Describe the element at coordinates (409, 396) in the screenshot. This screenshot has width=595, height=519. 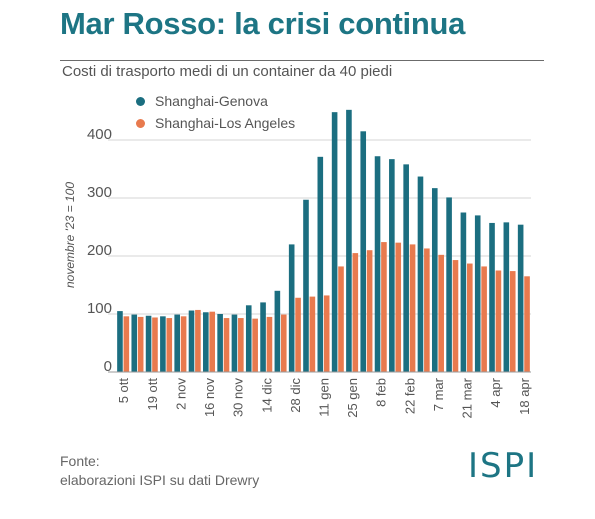
I see `x-tick-label: 22 feb` at that location.